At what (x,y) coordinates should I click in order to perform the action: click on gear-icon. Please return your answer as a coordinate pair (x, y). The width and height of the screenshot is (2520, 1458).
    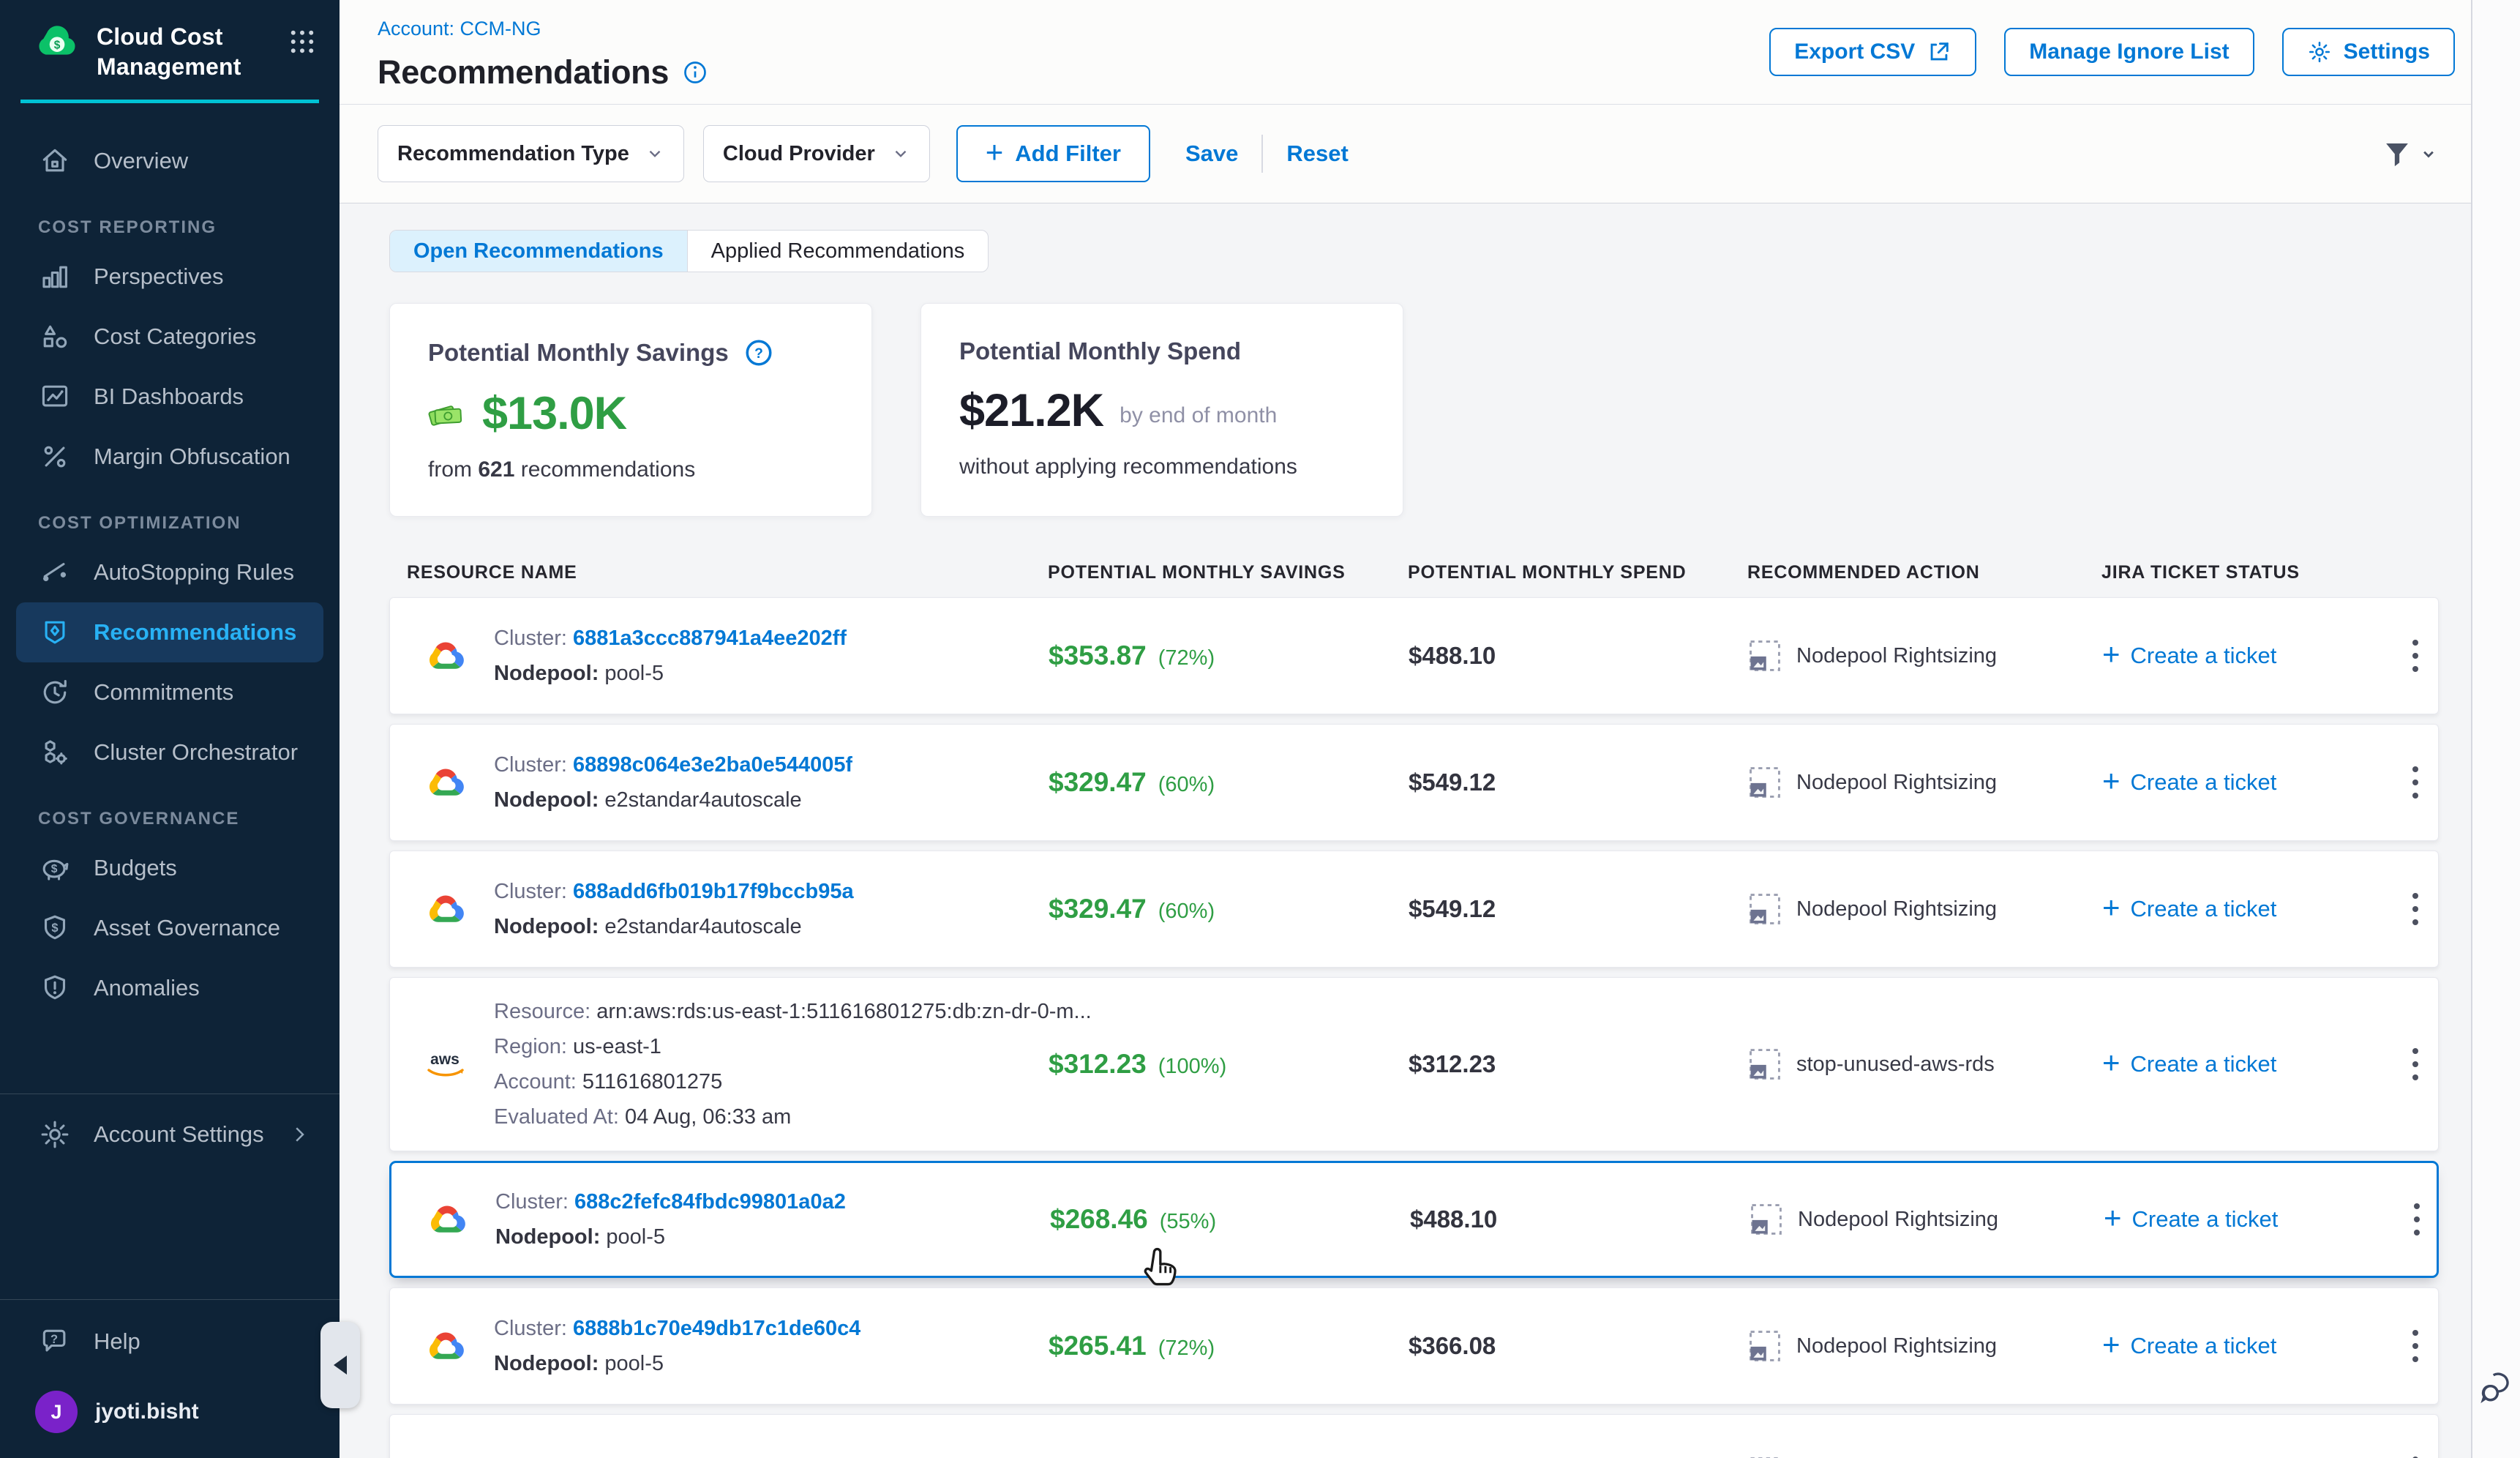
    Looking at the image, I should click on (2319, 52).